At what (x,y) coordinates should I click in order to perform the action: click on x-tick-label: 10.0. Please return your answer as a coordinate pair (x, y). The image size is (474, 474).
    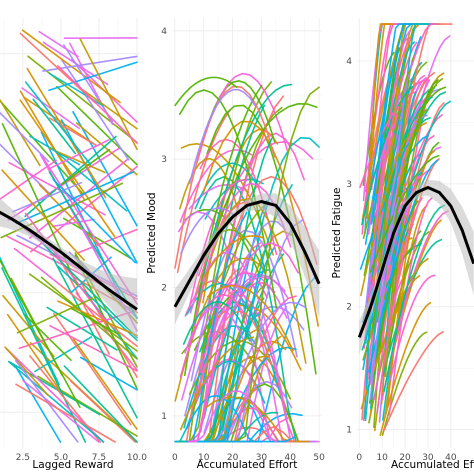
    Looking at the image, I should click on (137, 458).